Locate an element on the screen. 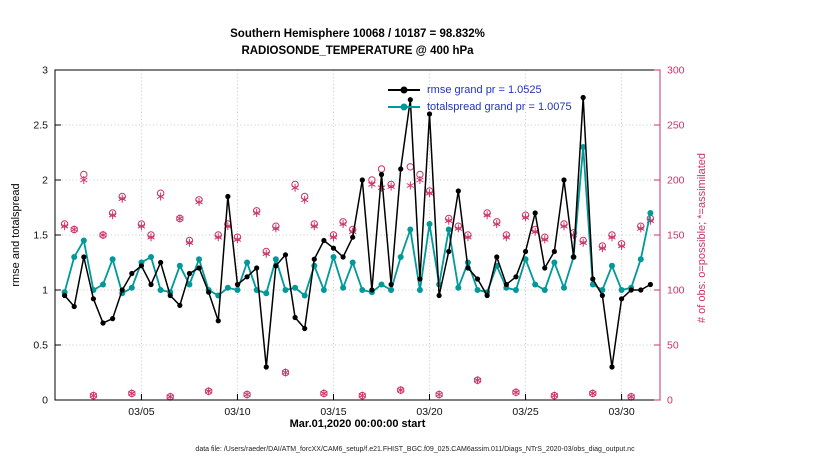 Image resolution: width=830 pixels, height=470 pixels. svg-text: 150 is located at coordinates (676, 236).